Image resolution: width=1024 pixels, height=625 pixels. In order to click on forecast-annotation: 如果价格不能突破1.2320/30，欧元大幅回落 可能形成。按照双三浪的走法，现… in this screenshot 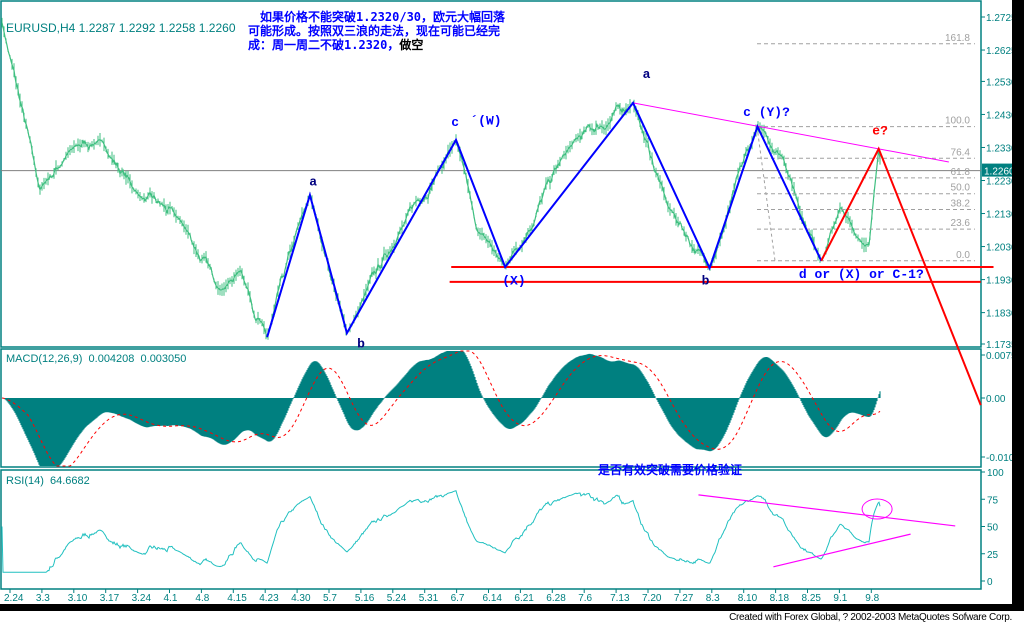, I will do `click(376, 31)`.